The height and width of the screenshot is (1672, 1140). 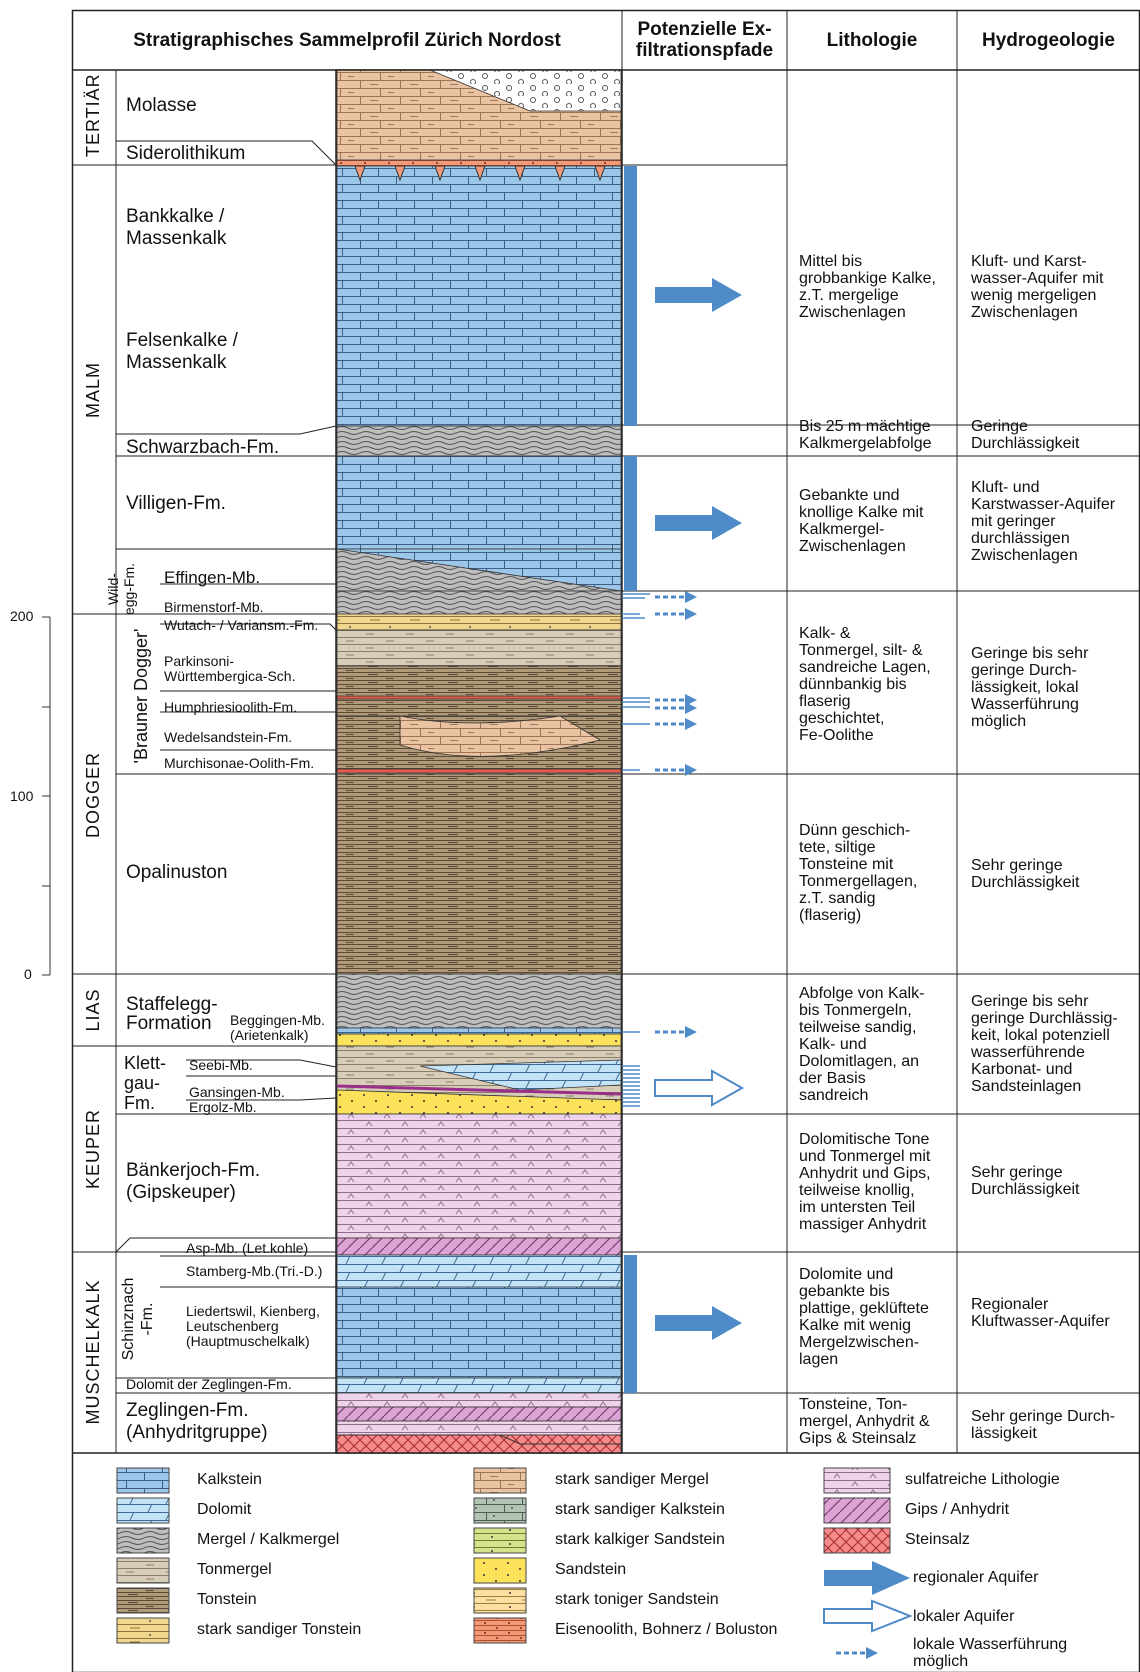 I want to click on unit-stamberg: Stamberg-Mb.(Tri.-D.), so click(x=254, y=1271).